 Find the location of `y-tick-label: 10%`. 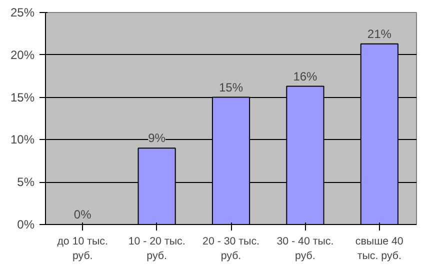

y-tick-label: 10% is located at coordinates (22, 139).